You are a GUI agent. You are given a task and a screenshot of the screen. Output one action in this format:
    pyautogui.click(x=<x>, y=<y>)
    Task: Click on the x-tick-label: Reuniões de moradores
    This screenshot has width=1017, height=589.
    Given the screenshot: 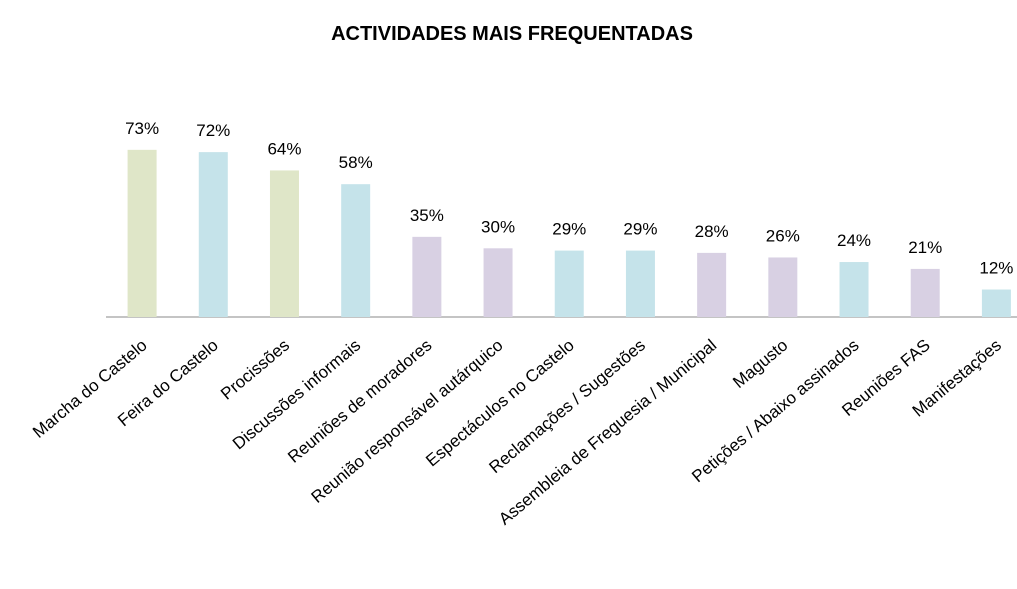 What is the action you would take?
    pyautogui.click(x=359, y=401)
    